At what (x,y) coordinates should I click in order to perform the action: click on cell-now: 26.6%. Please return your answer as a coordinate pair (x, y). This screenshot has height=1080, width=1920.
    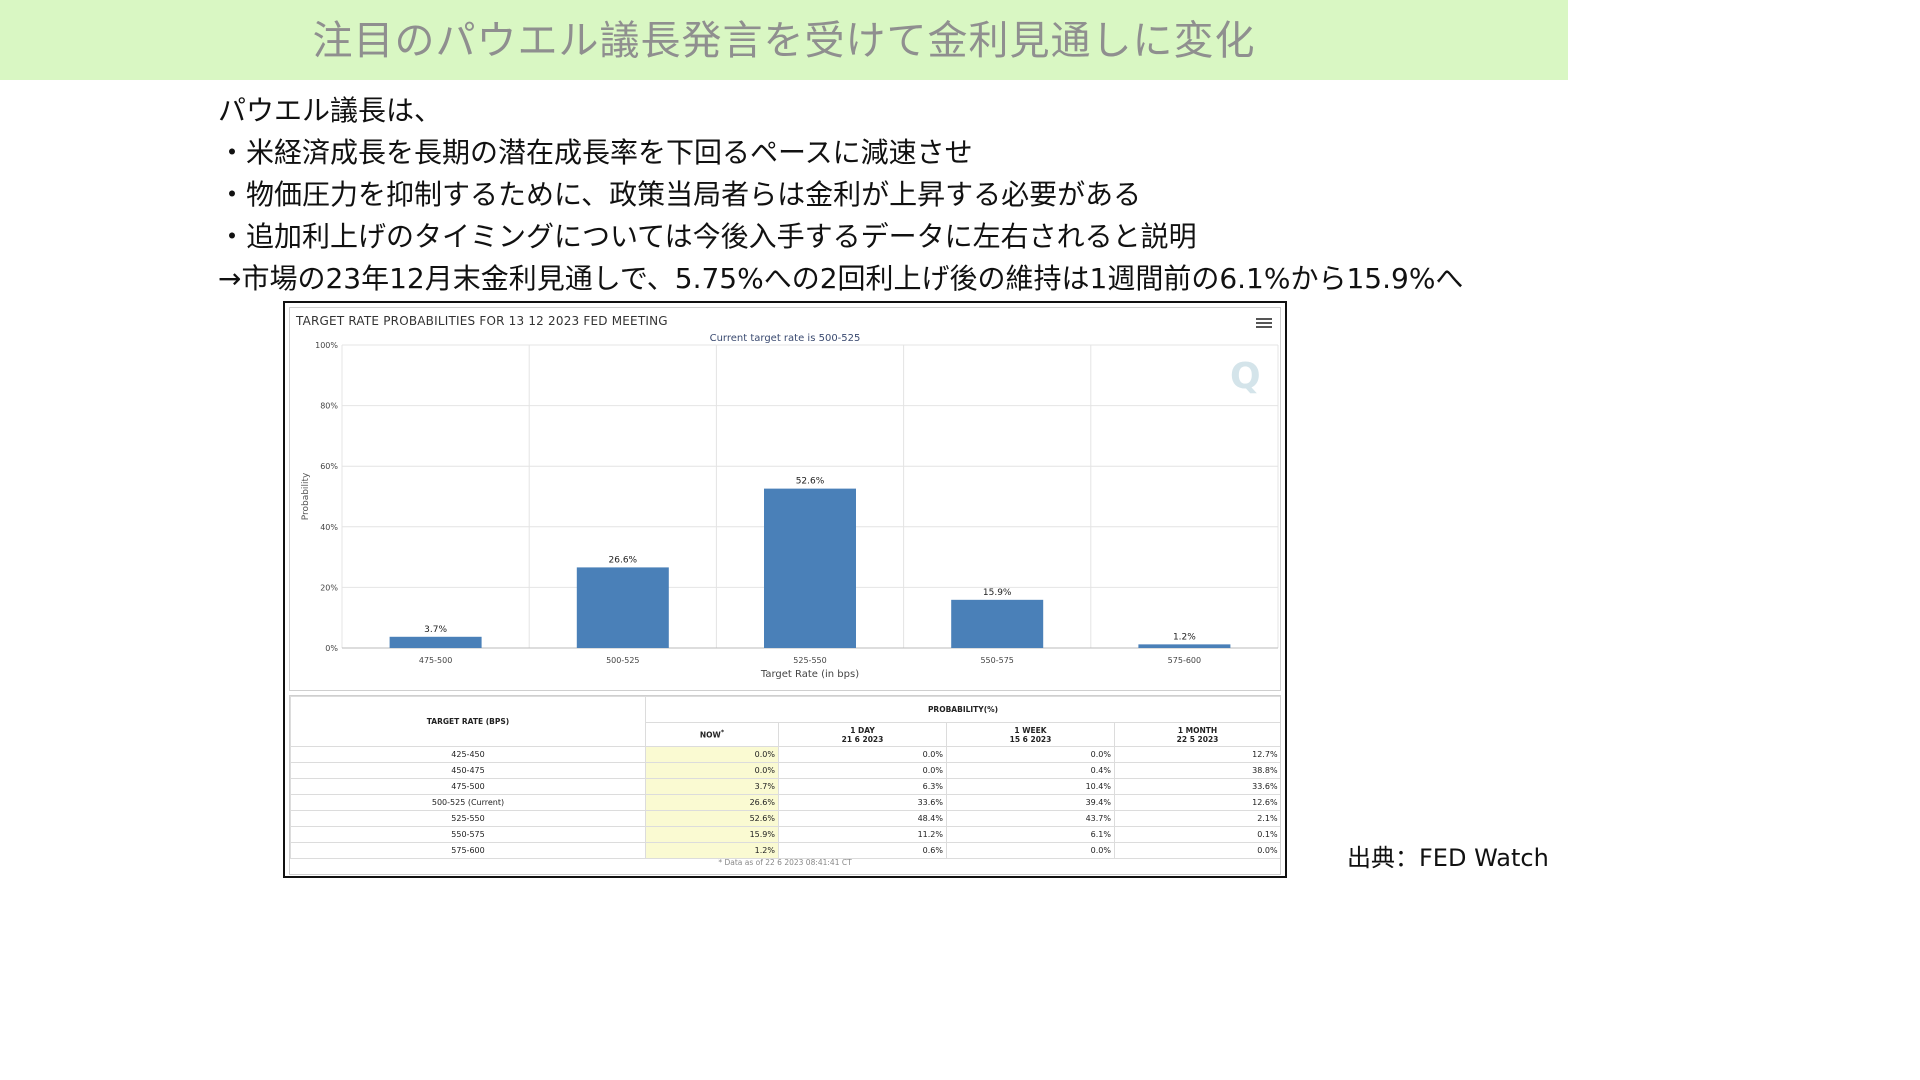
    Looking at the image, I should click on (712, 802).